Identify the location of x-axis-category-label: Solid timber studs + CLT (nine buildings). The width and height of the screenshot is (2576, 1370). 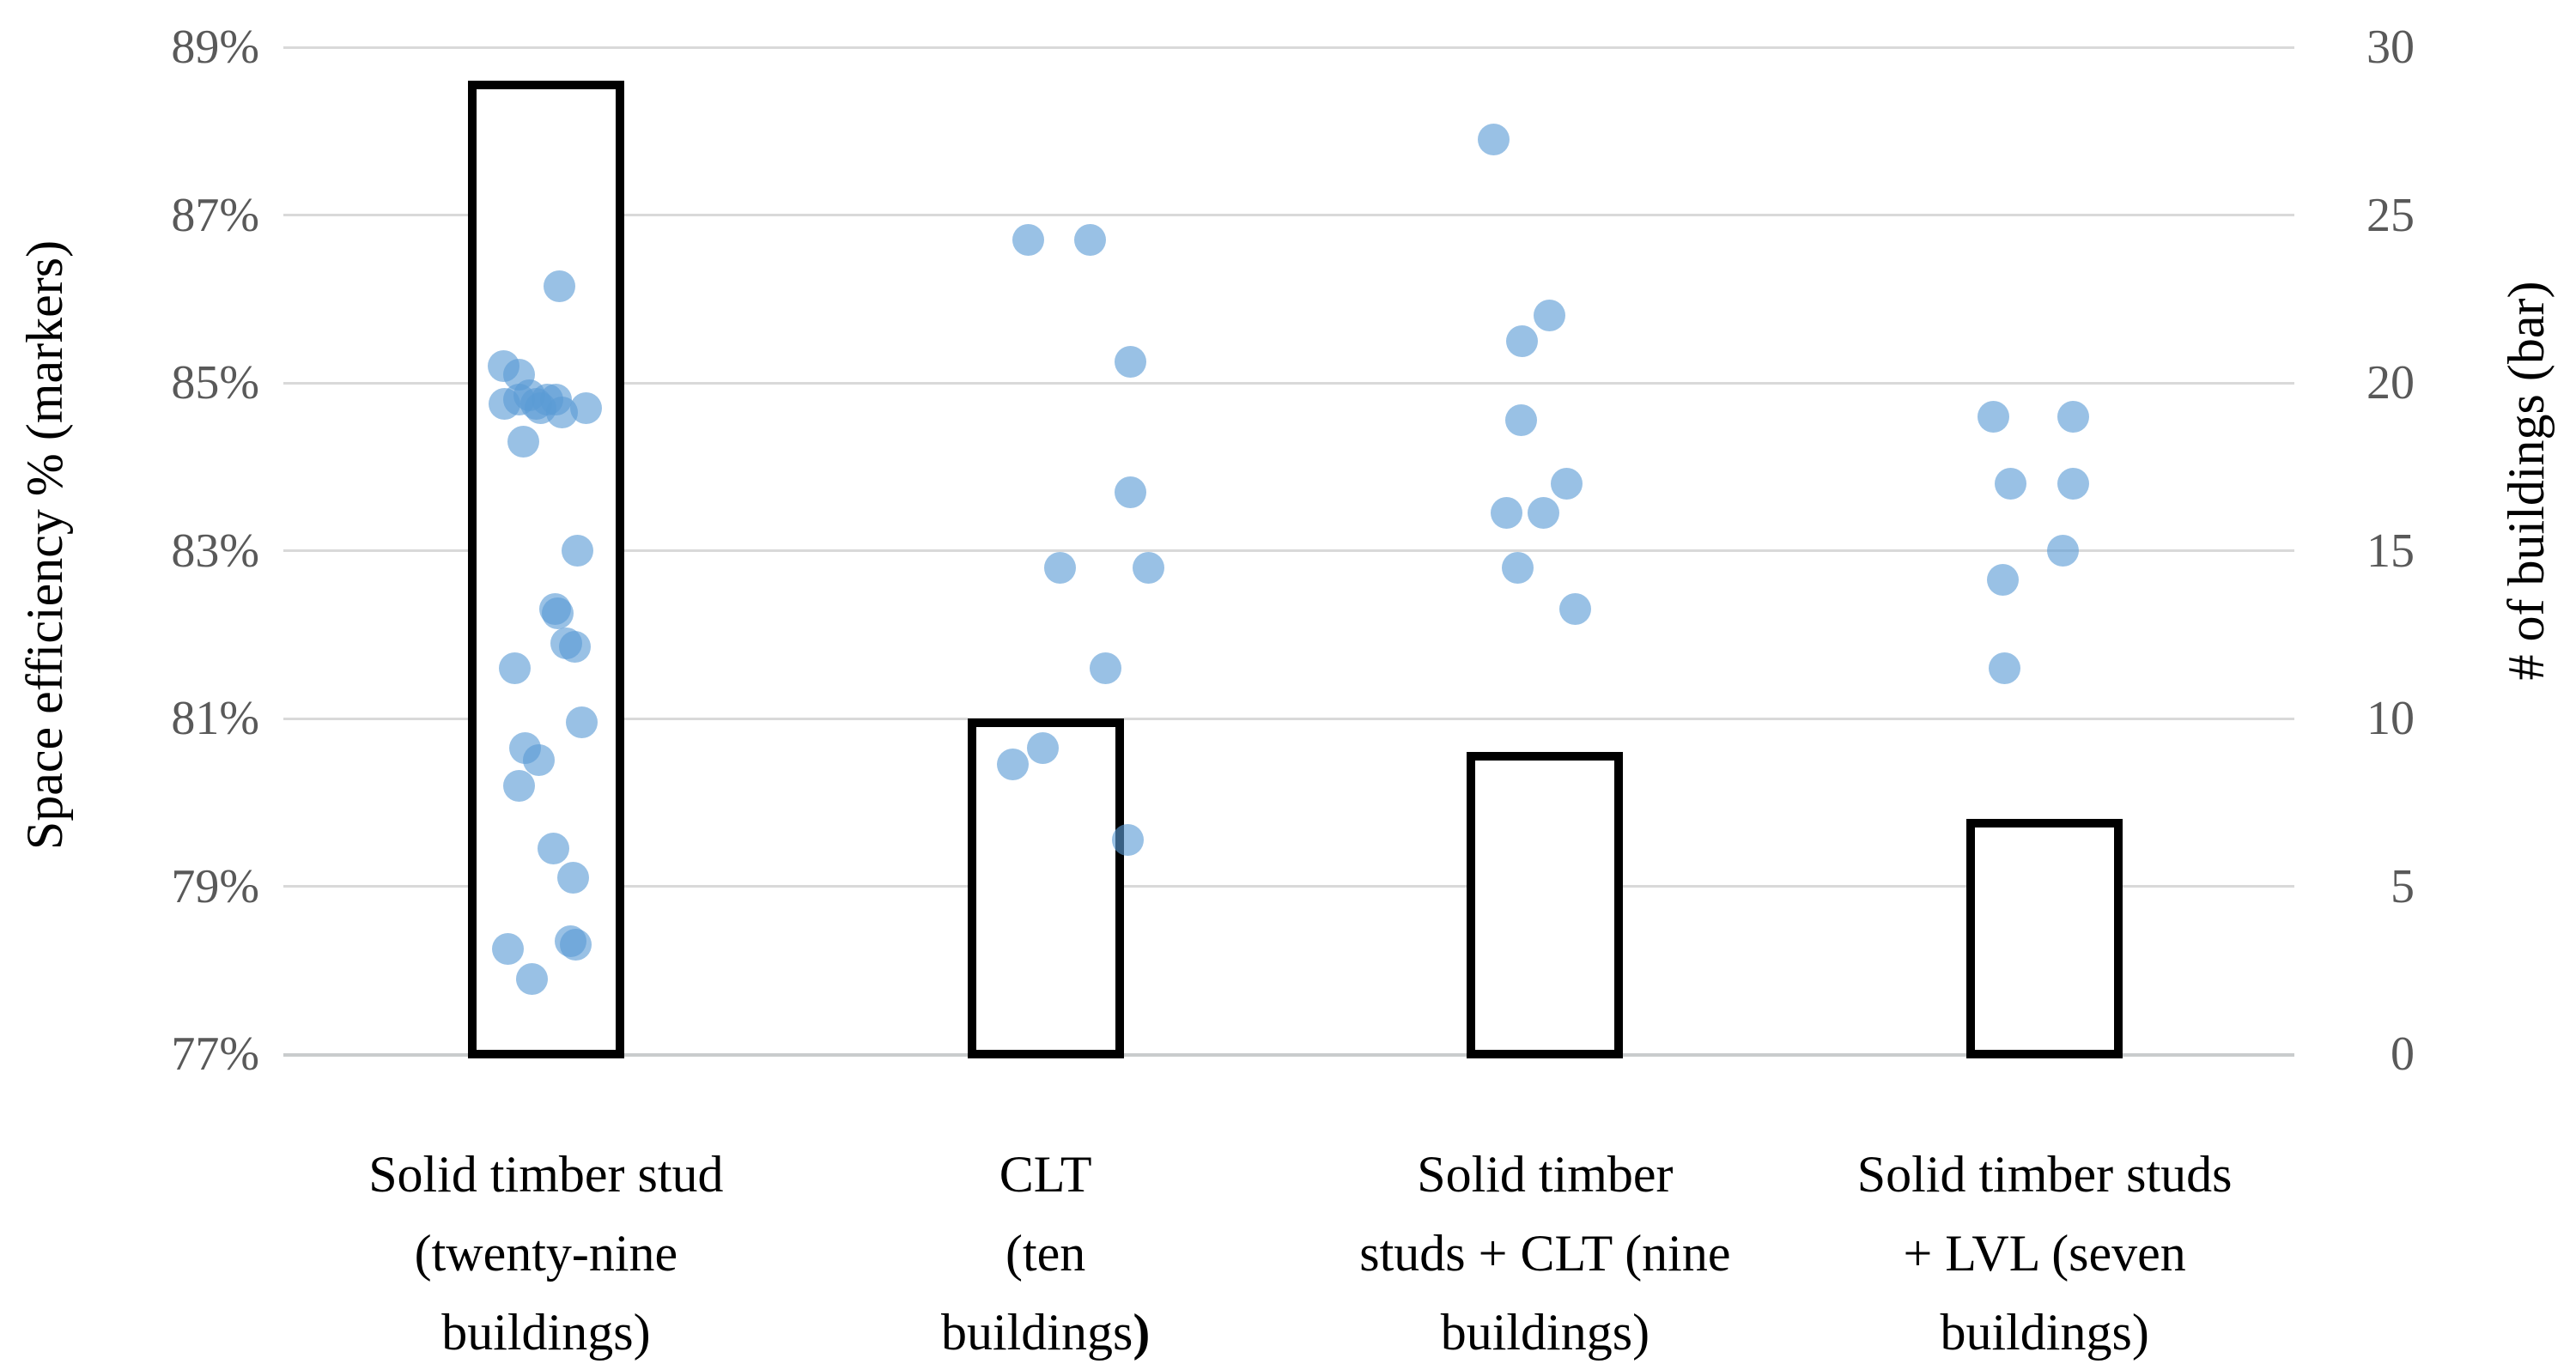
(1545, 1253).